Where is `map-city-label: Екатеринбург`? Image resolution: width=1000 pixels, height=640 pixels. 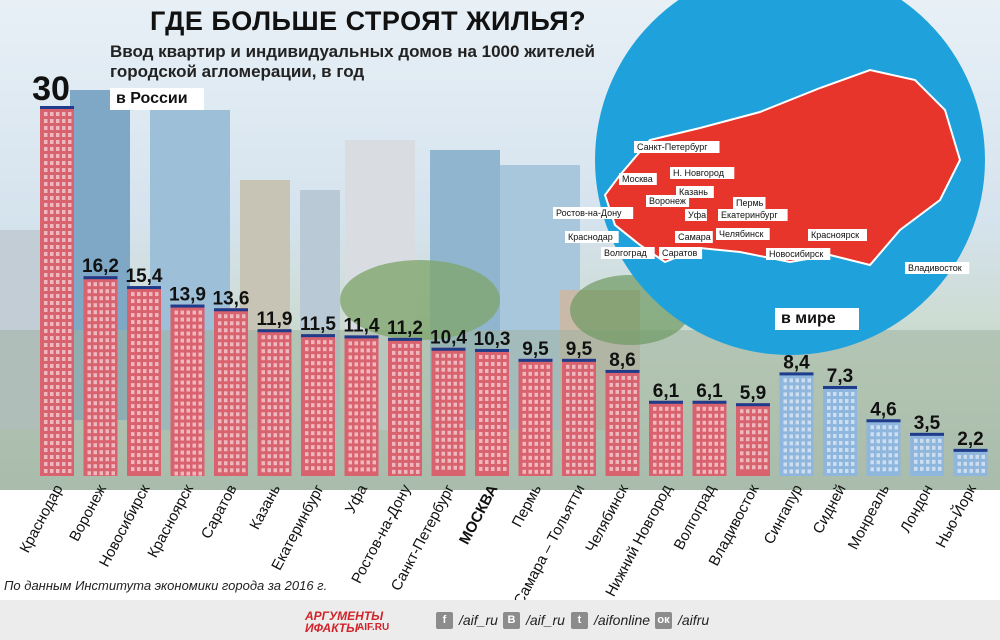
map-city-label: Екатеринбург is located at coordinates (753, 215).